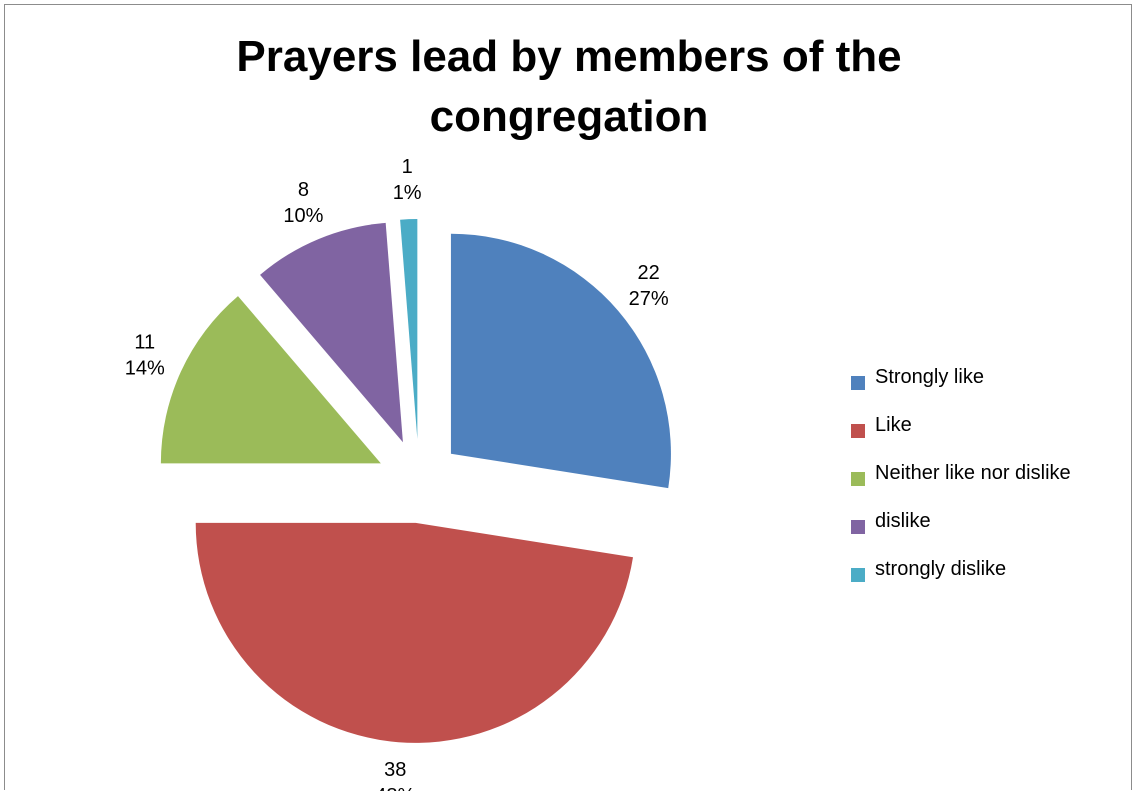 This screenshot has width=1136, height=792. I want to click on pie-slice-strongly-dislike, so click(409, 329).